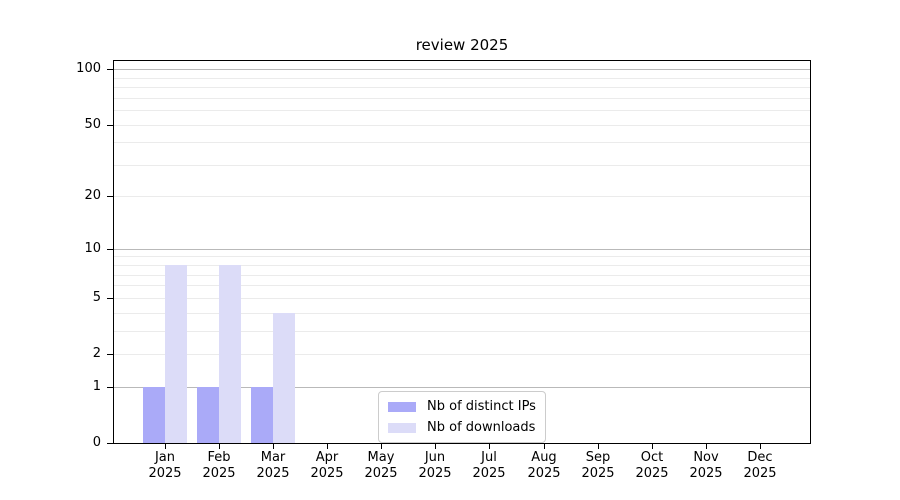  I want to click on x-tick-month: Sep, so click(598, 457).